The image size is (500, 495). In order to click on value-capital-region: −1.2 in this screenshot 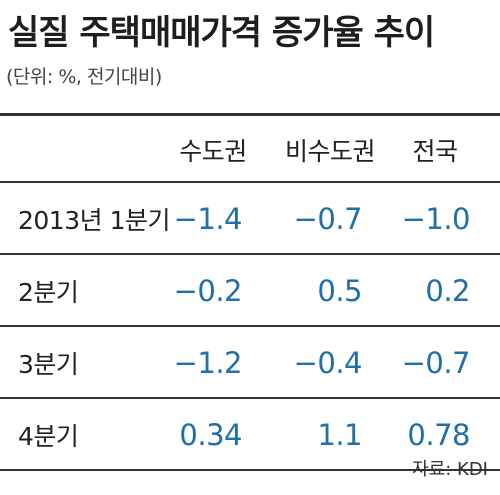, I will do `click(208, 363)`.